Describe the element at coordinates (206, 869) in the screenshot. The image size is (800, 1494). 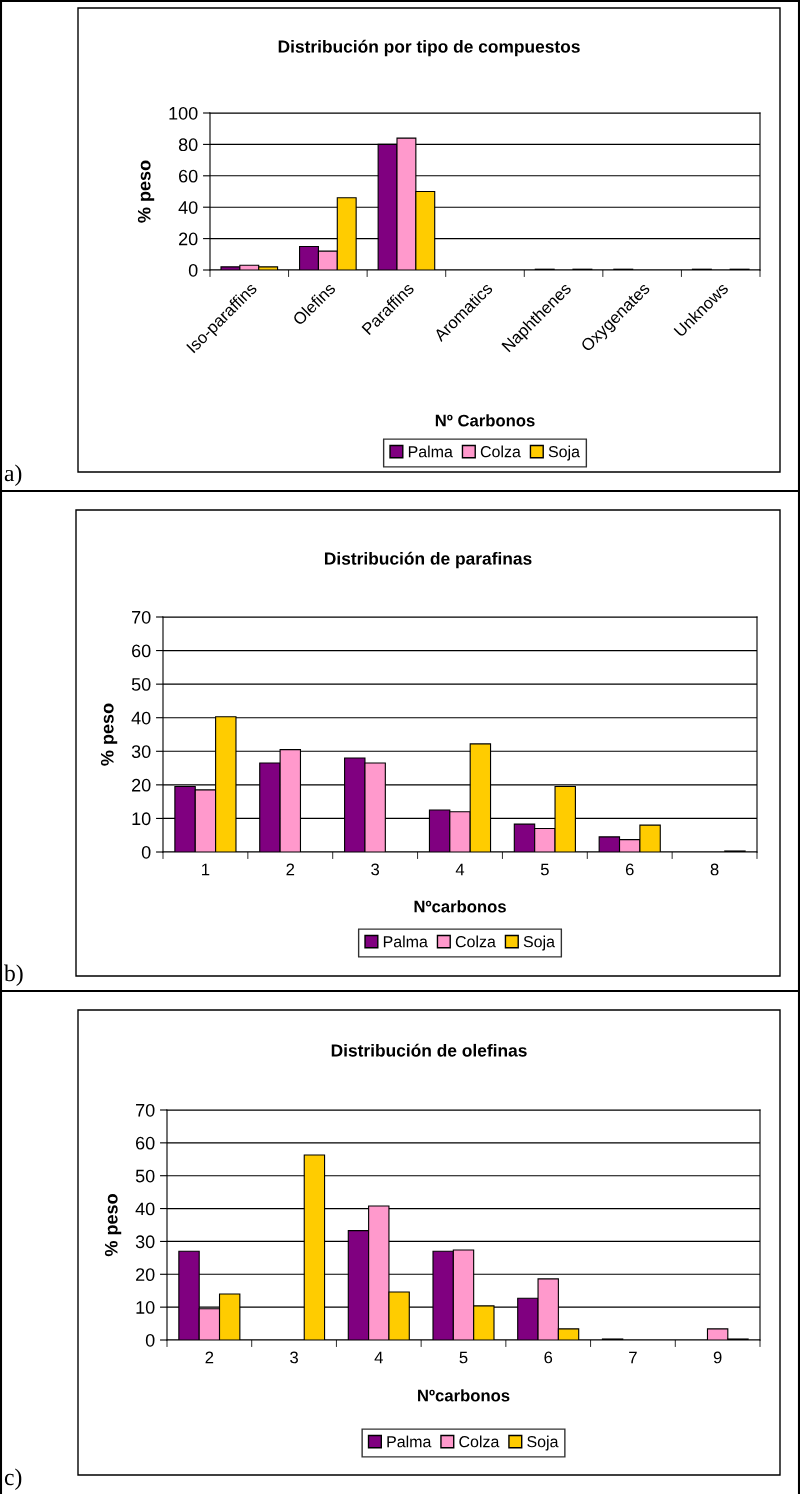
I see `x-tick-label: 1` at that location.